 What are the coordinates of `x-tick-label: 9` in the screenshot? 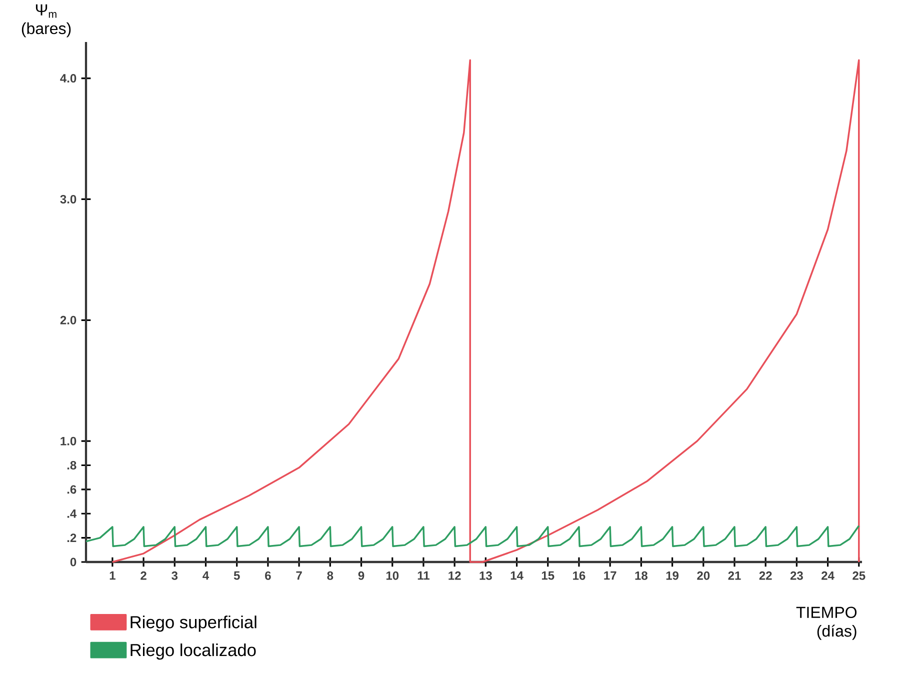 It's located at (361, 575).